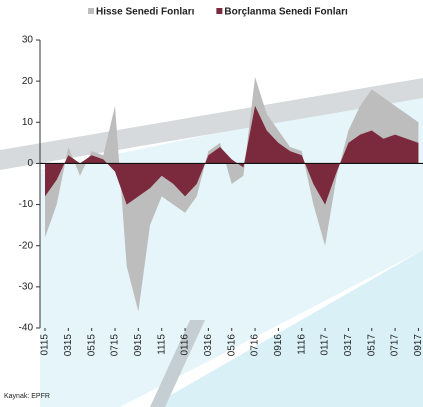 The height and width of the screenshot is (407, 423). I want to click on source: Kaynak: EPFR, so click(27, 396).